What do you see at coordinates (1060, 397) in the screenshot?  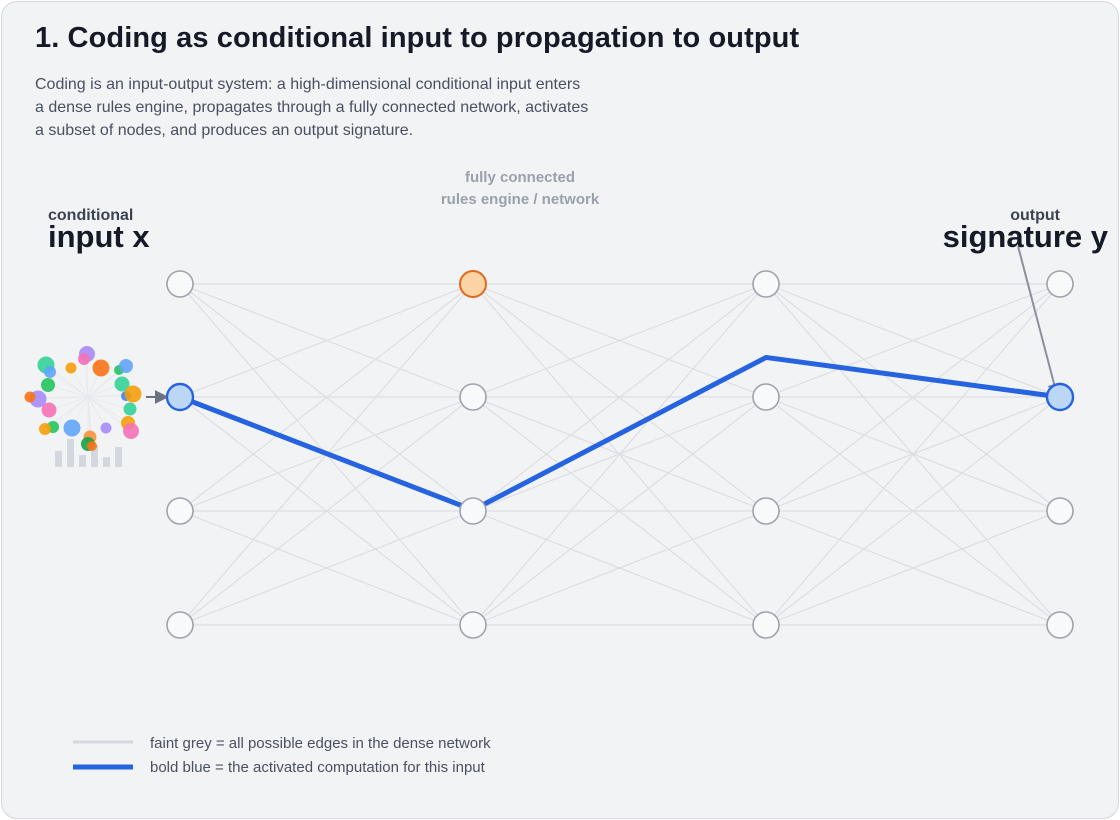 I see `output-node` at bounding box center [1060, 397].